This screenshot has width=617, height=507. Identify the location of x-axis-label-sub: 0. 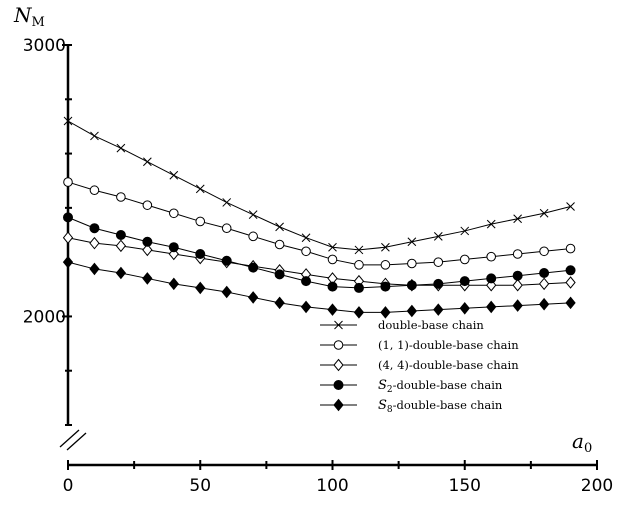
(588, 448).